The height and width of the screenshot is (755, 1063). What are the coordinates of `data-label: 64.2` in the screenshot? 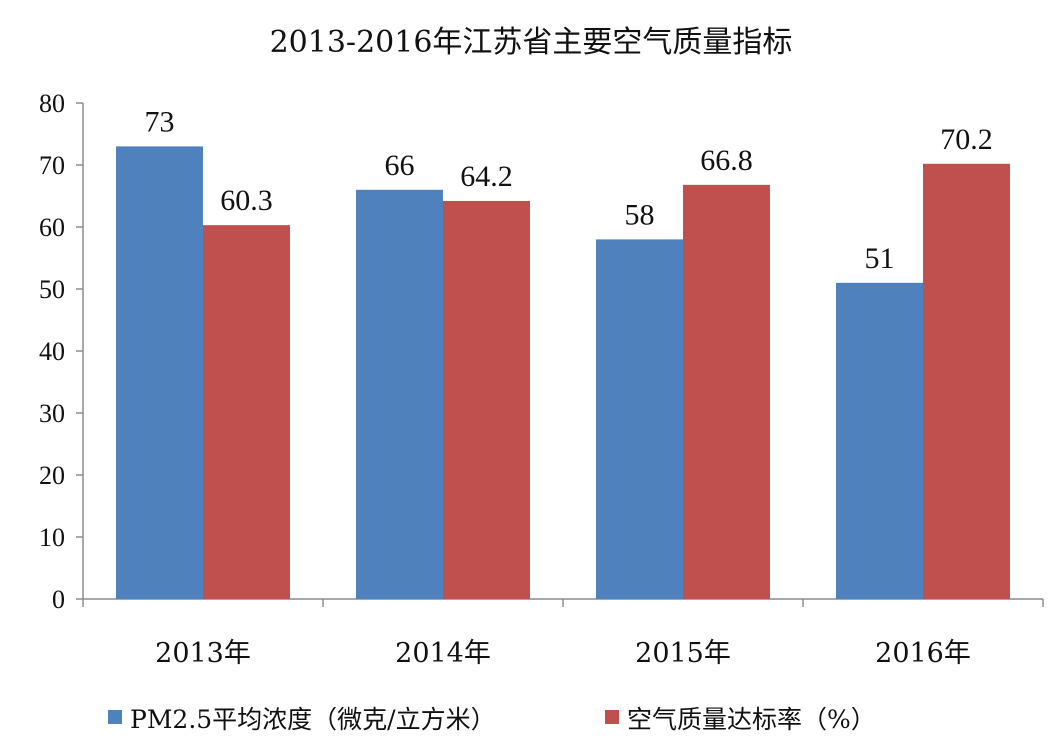 It's located at (486, 176).